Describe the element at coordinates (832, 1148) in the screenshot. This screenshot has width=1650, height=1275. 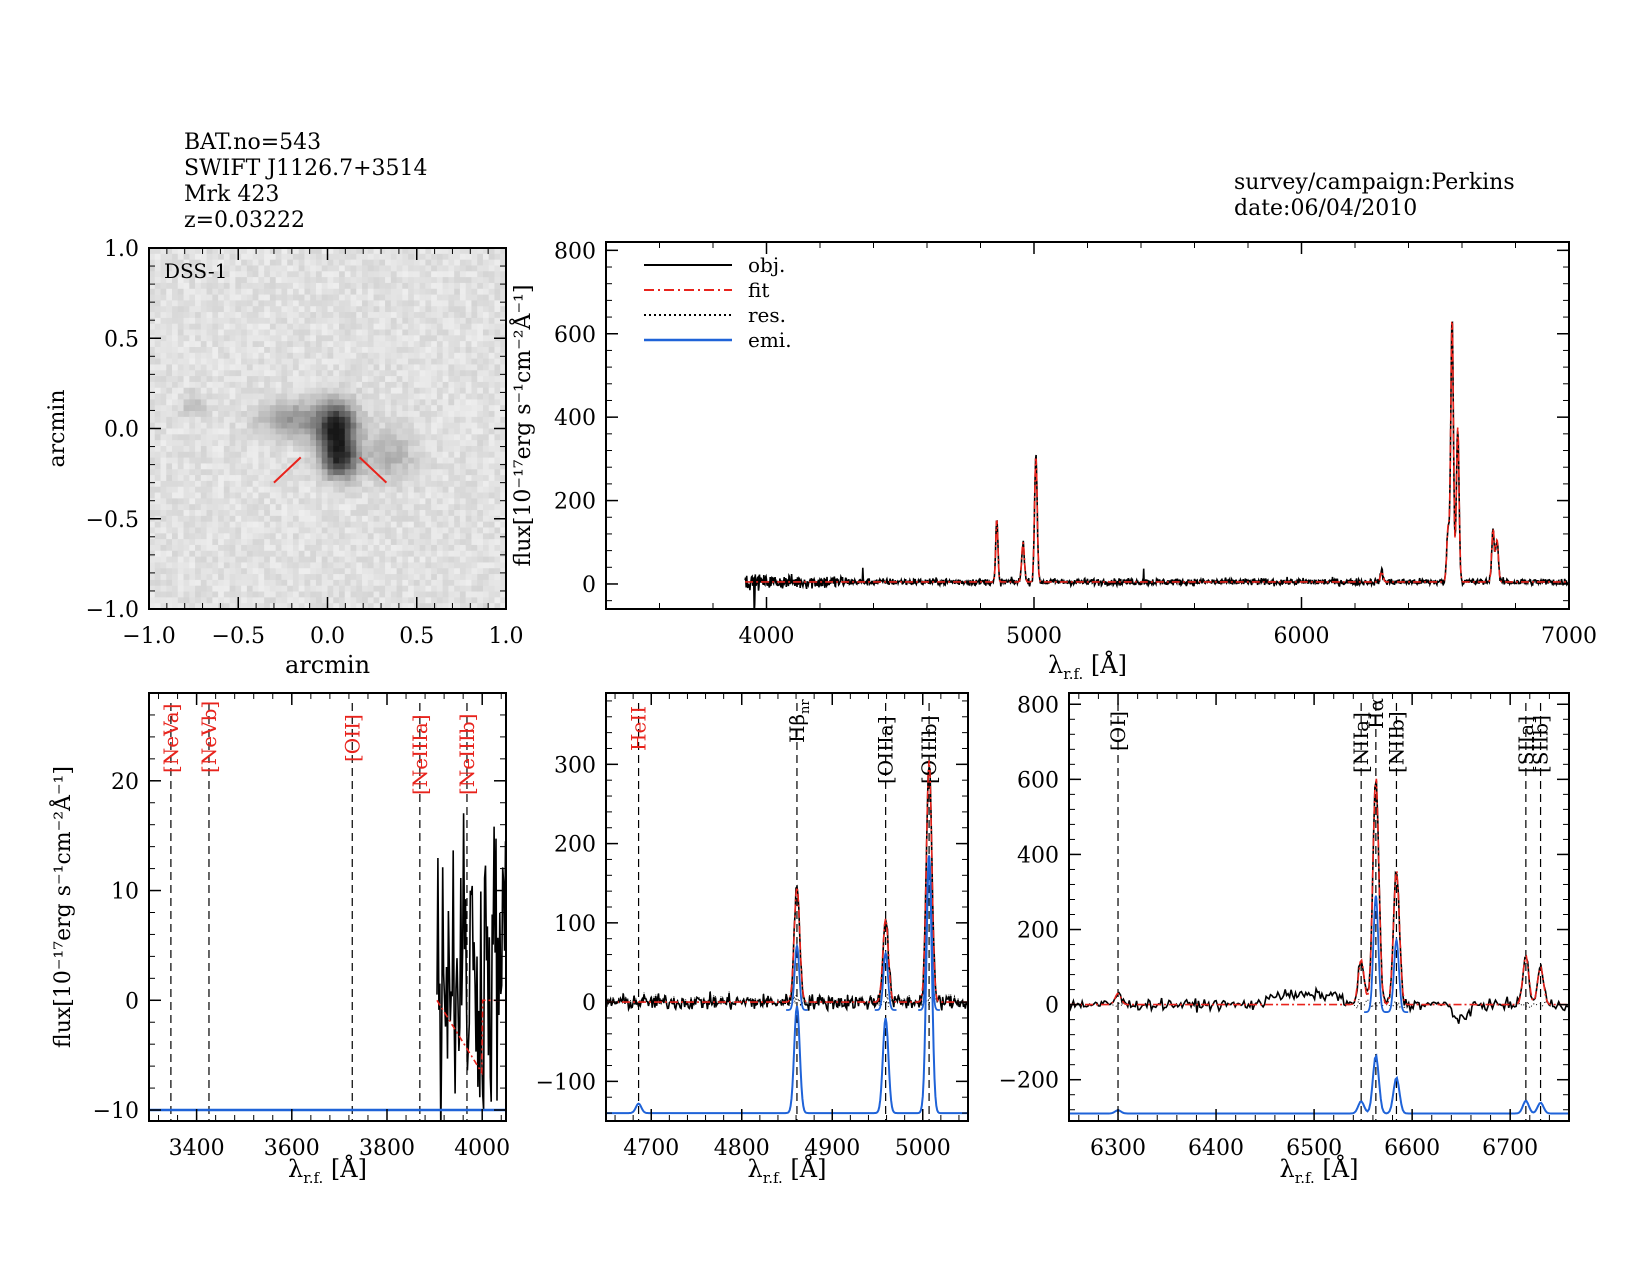
I see `x-tick-label: 4900` at that location.